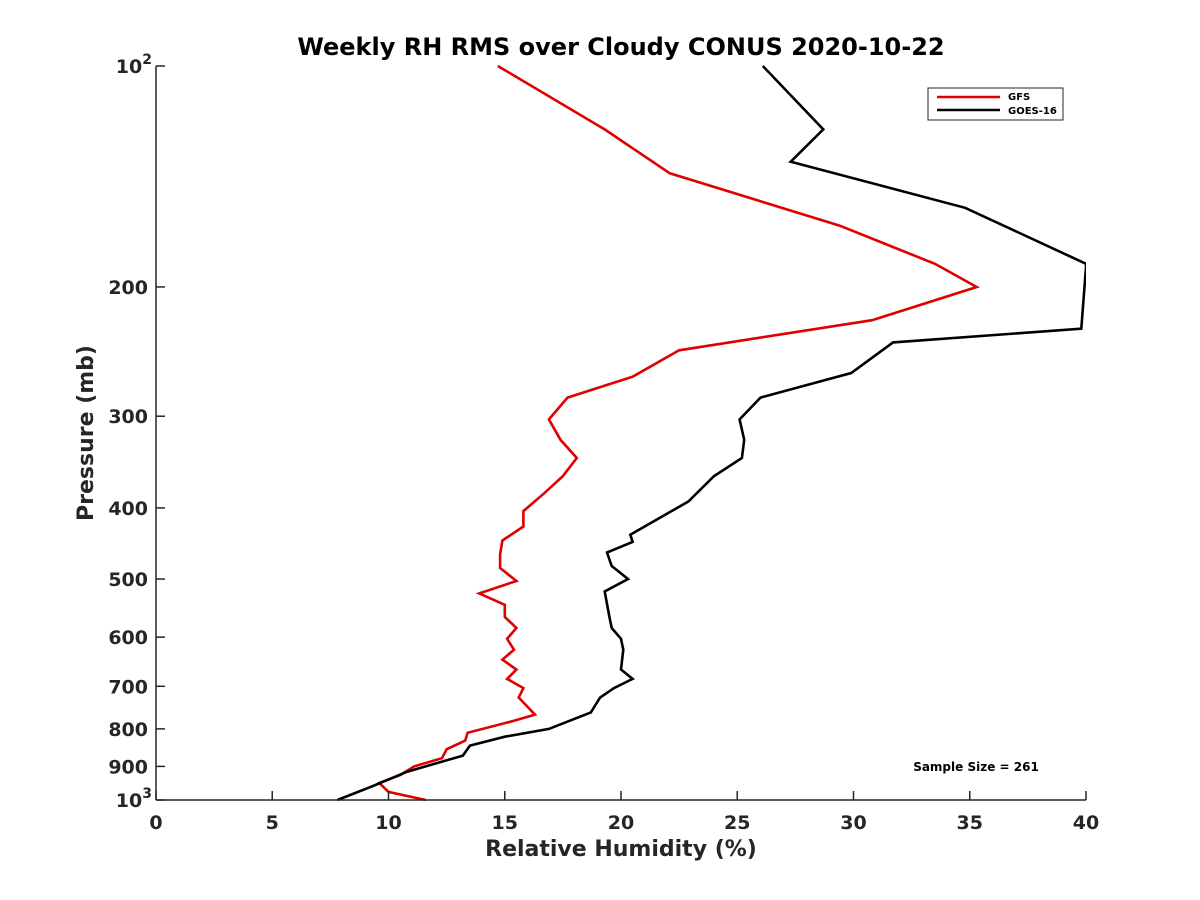 The height and width of the screenshot is (900, 1200). What do you see at coordinates (621, 823) in the screenshot?
I see `x-tick-label: 20` at bounding box center [621, 823].